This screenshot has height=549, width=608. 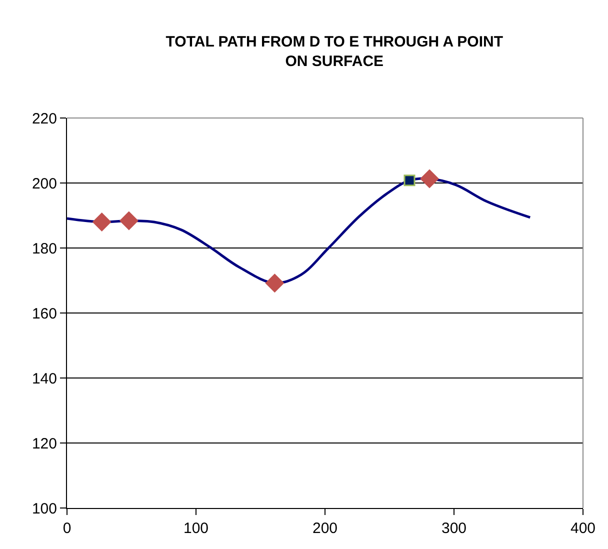 What do you see at coordinates (67, 528) in the screenshot?
I see `x-tick-label: 0` at bounding box center [67, 528].